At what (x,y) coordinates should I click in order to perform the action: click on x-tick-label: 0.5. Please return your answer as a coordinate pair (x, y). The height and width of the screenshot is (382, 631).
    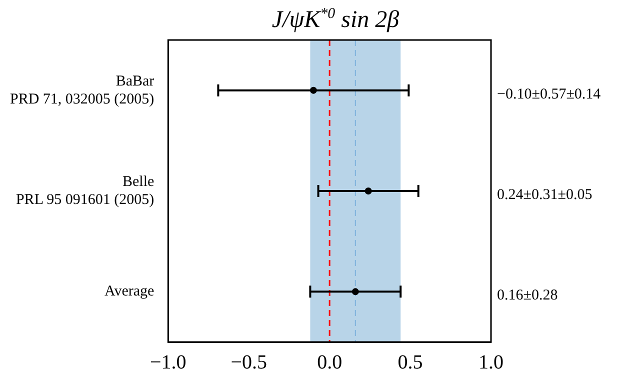
    Looking at the image, I should click on (410, 362).